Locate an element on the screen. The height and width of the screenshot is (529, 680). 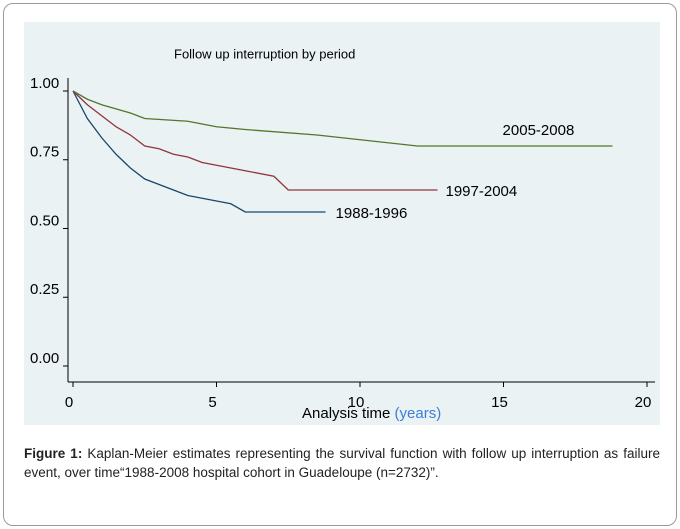
y-tick-label: 0.25 is located at coordinates (44, 289).